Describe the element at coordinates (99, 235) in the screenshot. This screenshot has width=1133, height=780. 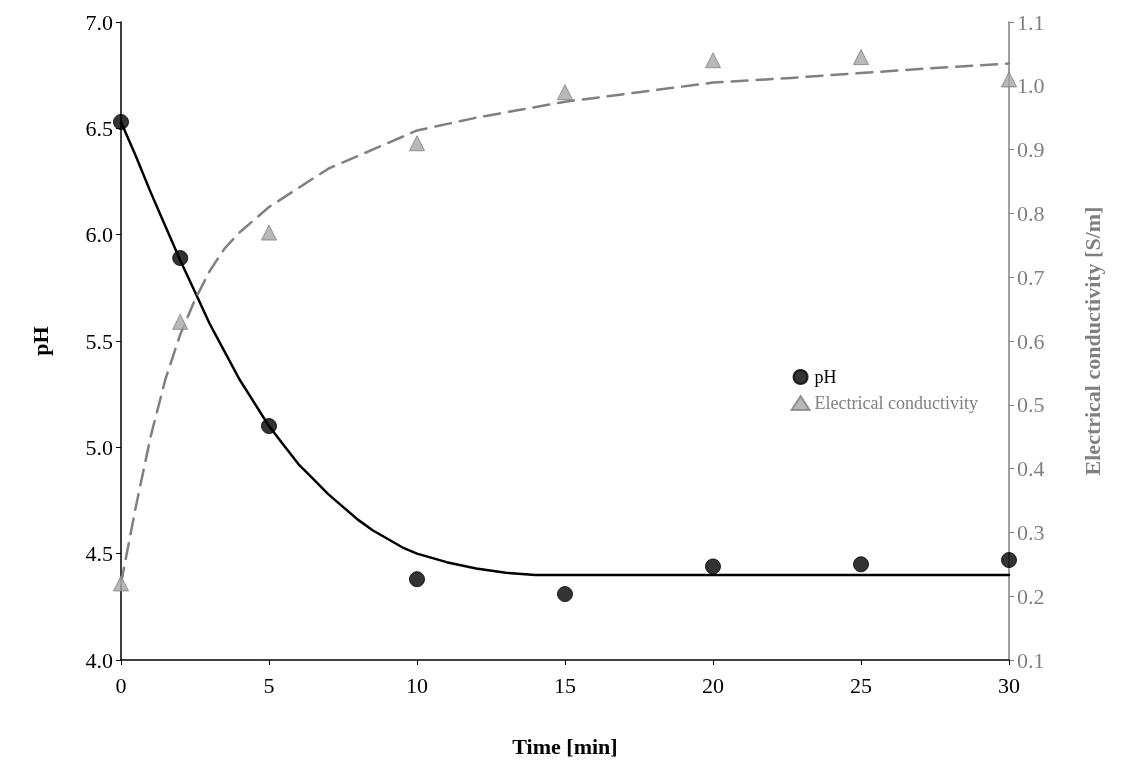
I see `y-tick-label: 6.0` at that location.